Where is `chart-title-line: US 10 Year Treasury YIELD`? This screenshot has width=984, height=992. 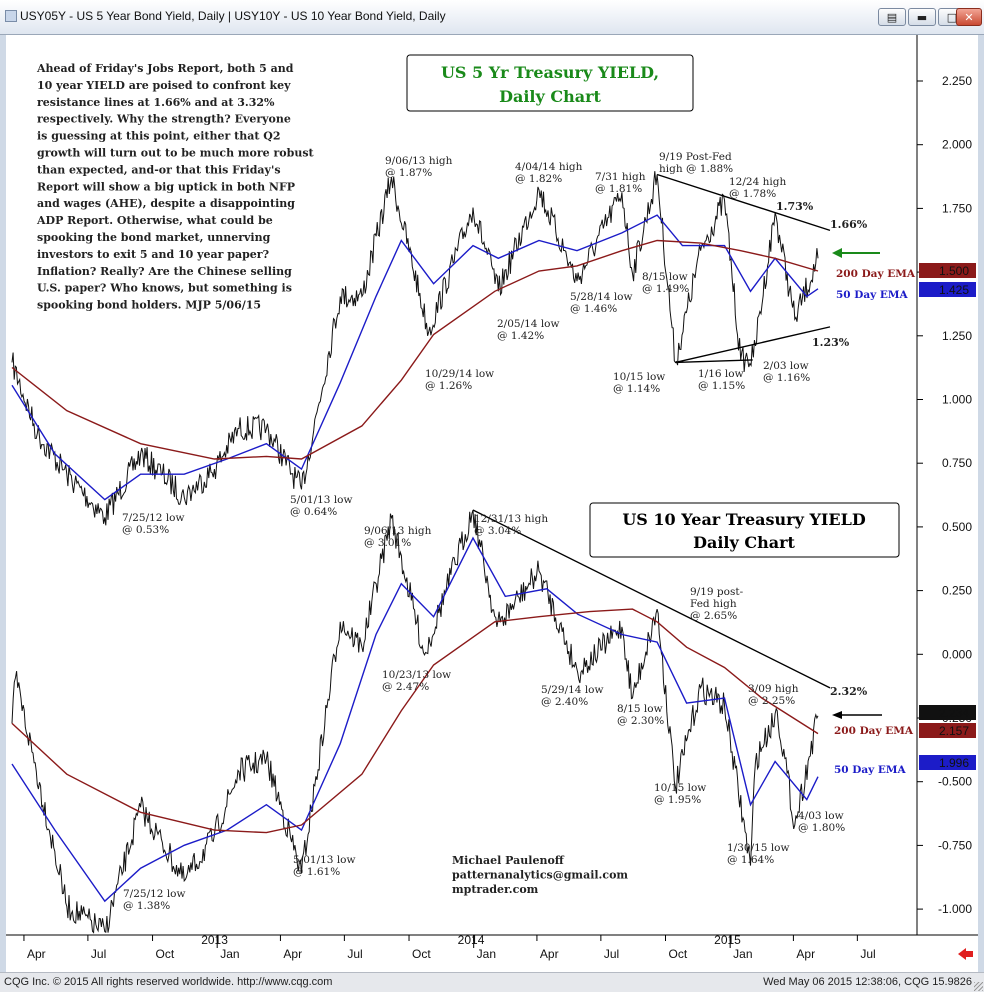
chart-title-line: US 10 Year Treasury YIELD is located at coordinates (744, 519).